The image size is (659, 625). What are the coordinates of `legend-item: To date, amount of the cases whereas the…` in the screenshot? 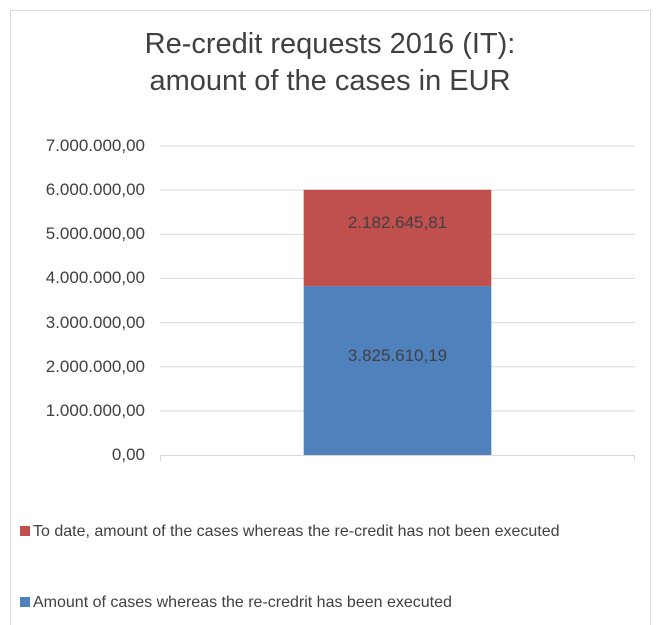 It's located at (335, 531).